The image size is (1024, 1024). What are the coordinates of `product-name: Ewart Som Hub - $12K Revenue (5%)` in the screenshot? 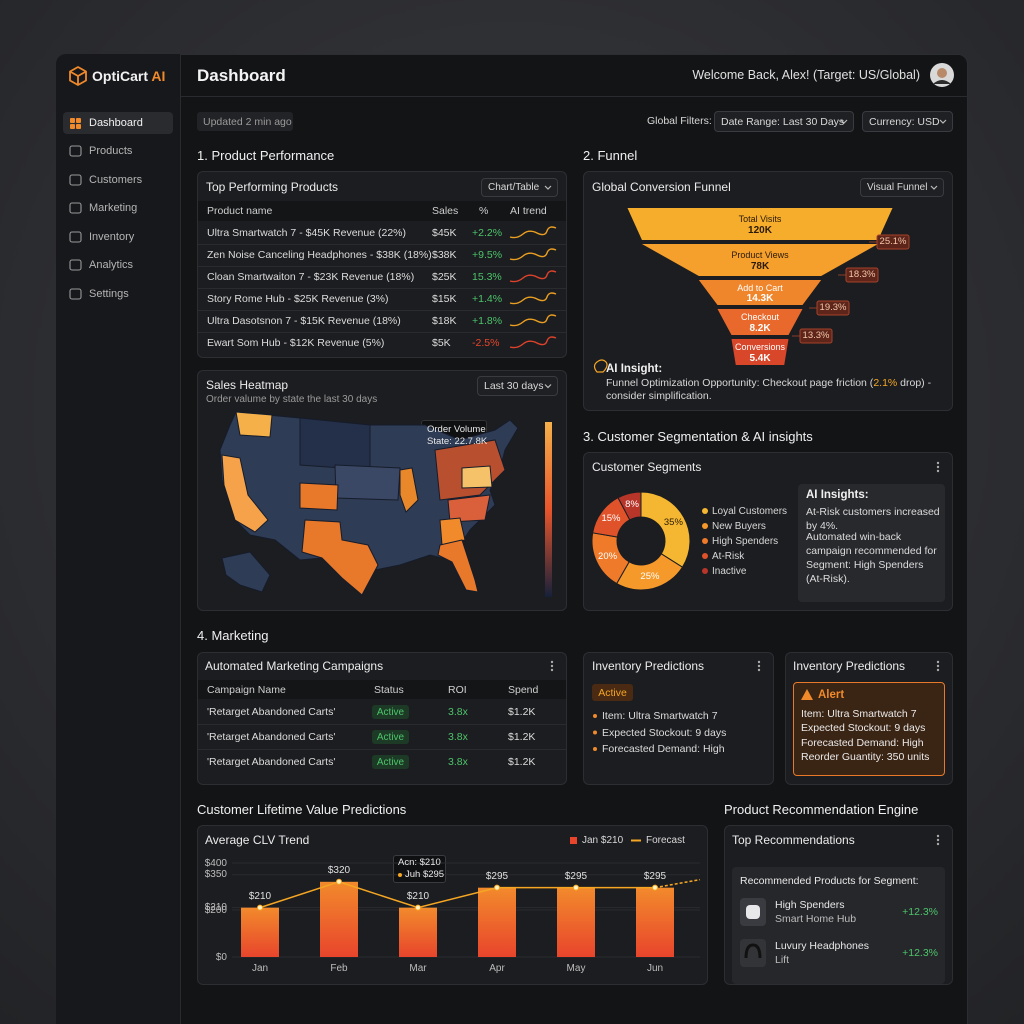 It's located at (296, 343).